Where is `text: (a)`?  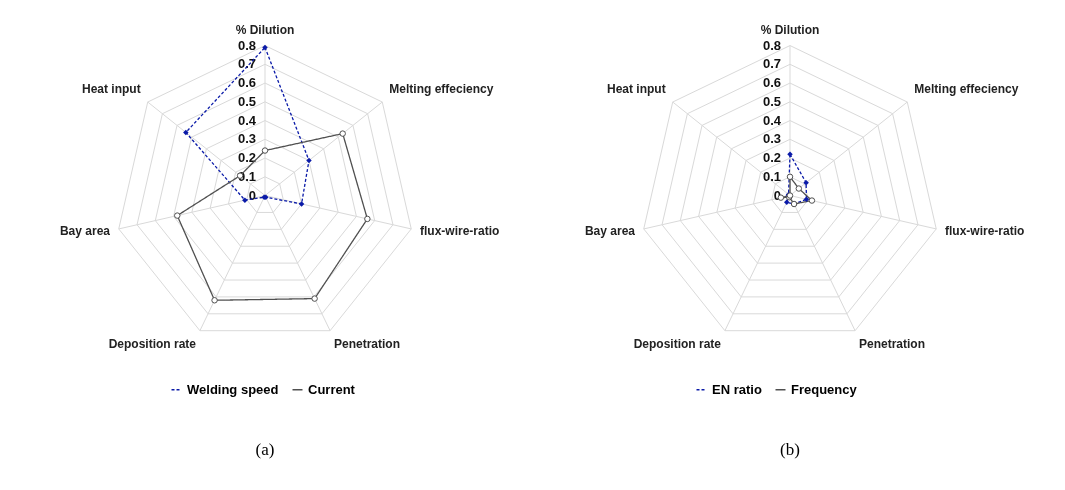
text: (a) is located at coordinates (265, 449).